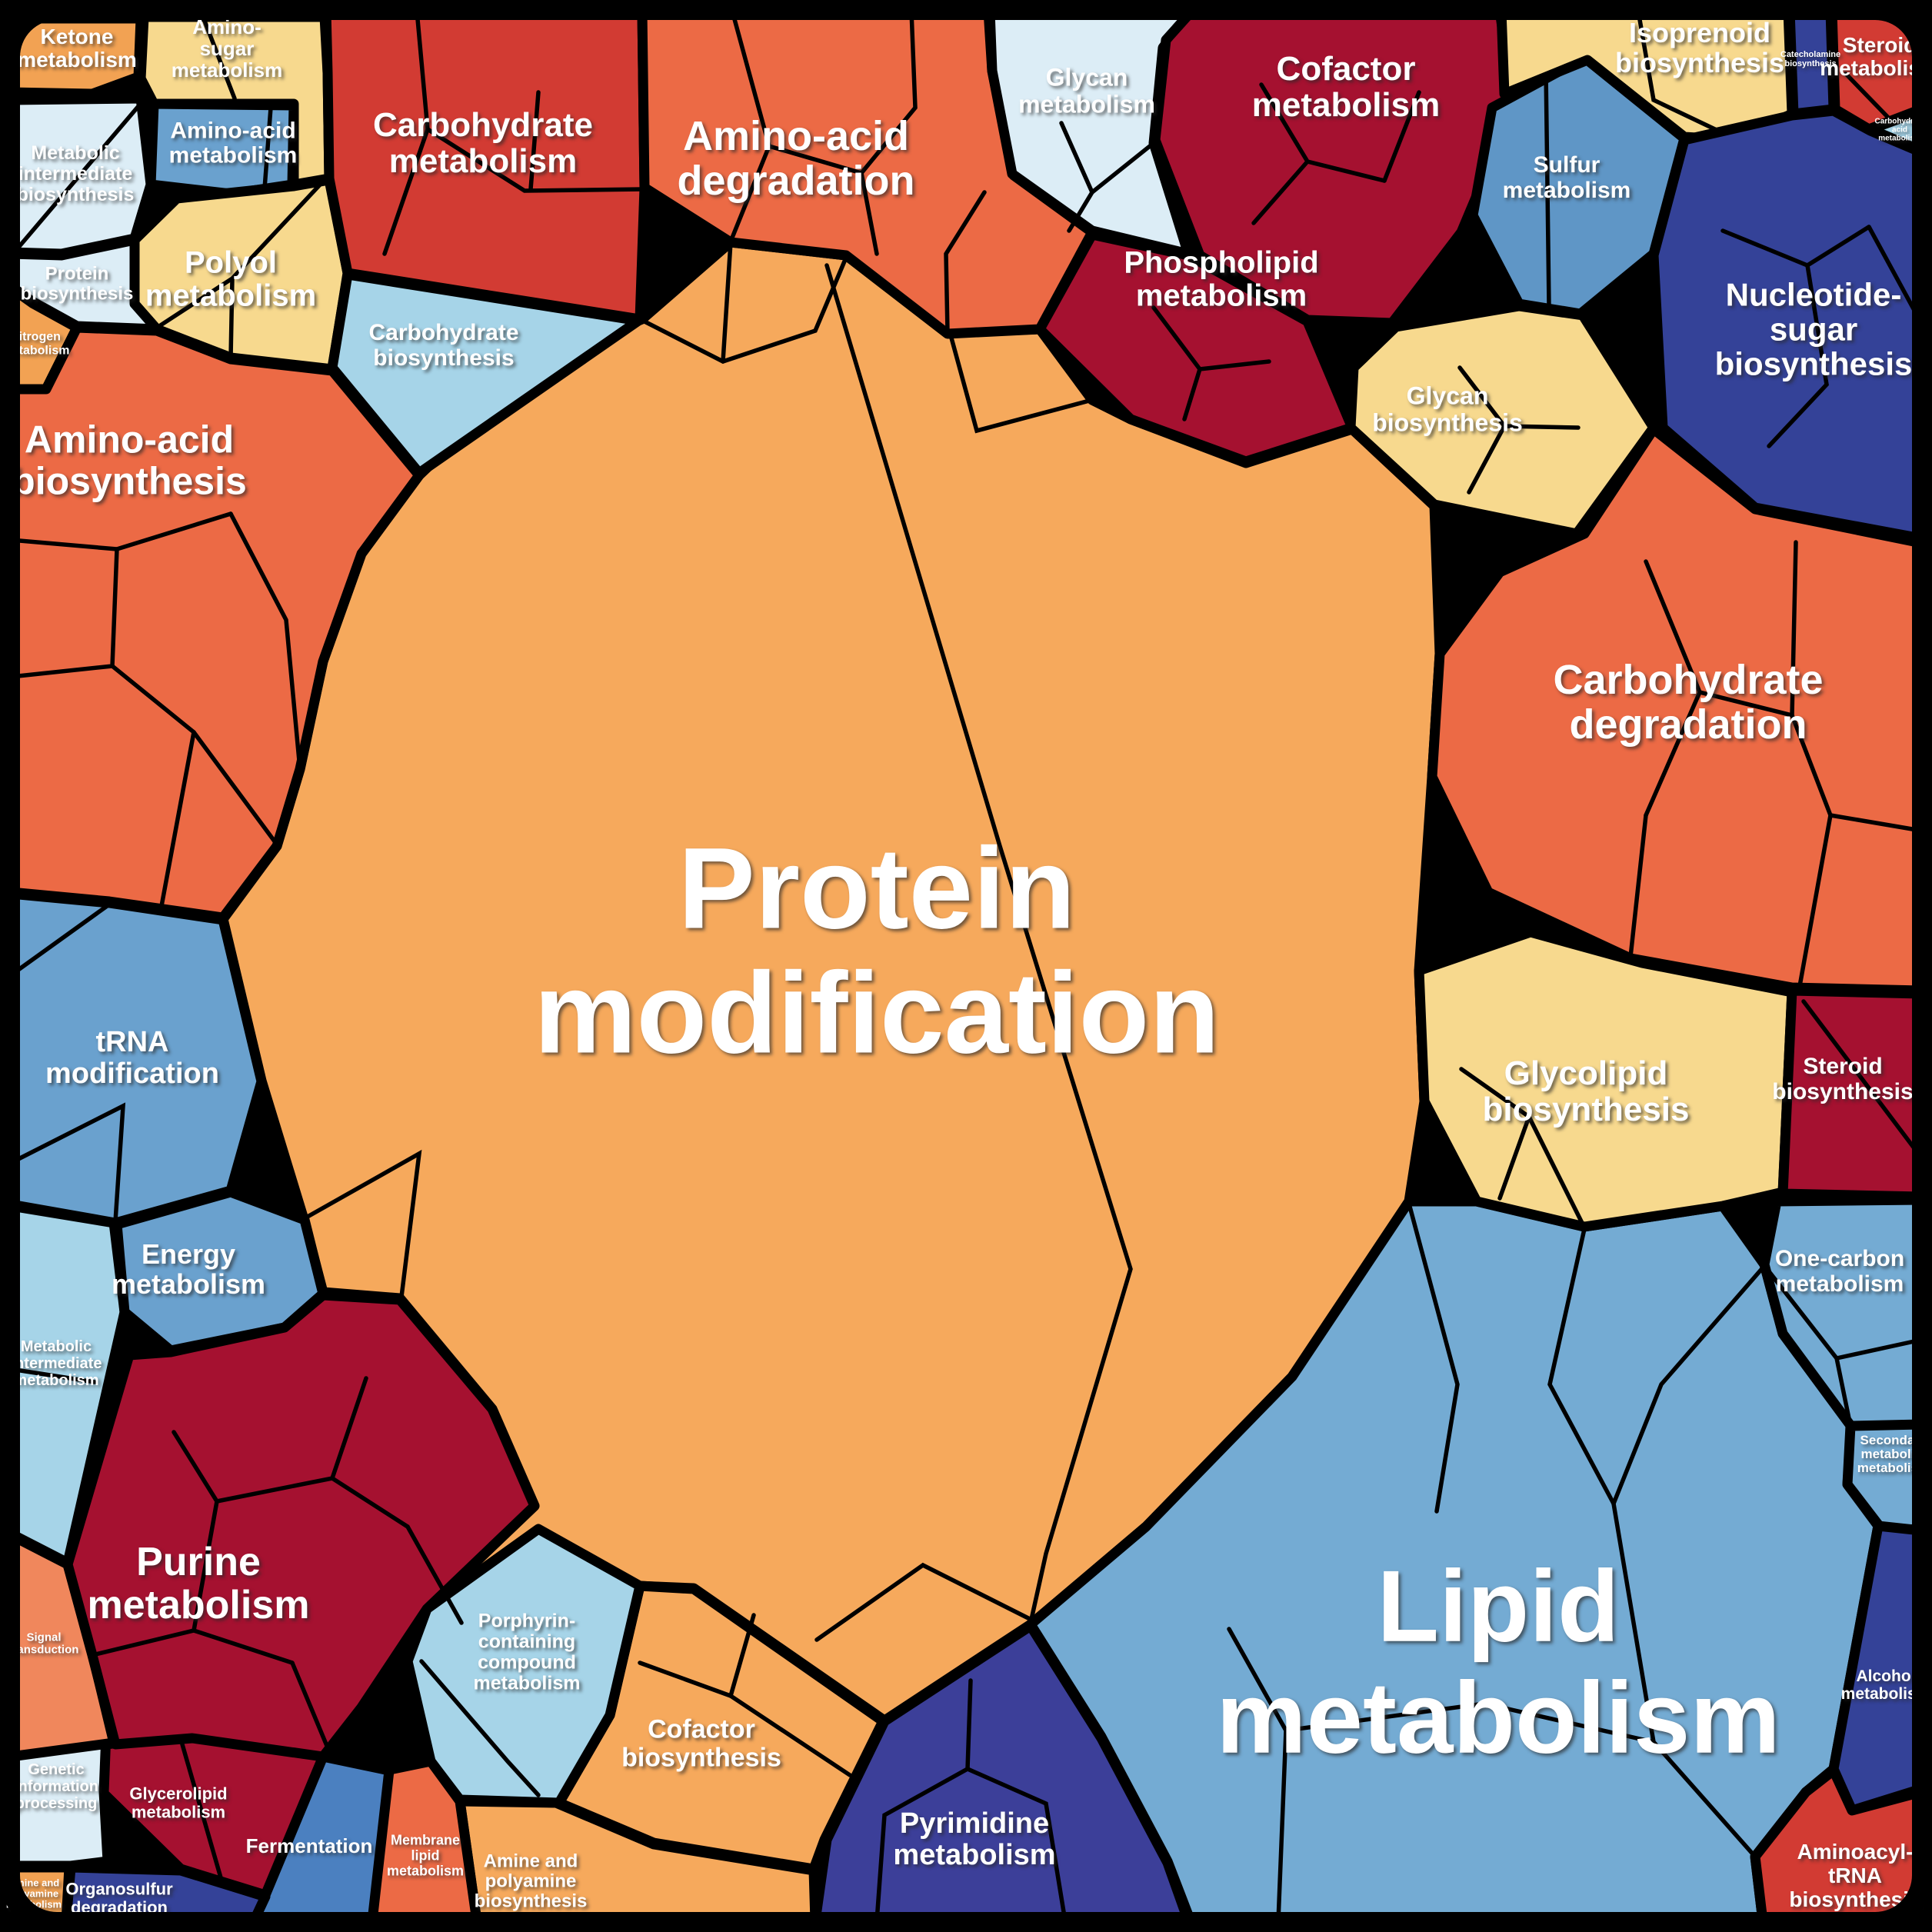 This screenshot has height=1932, width=1932. What do you see at coordinates (425, 1855) in the screenshot?
I see `cell-label-membrane-lipid-metabolism: Membrane lipid metabolism` at bounding box center [425, 1855].